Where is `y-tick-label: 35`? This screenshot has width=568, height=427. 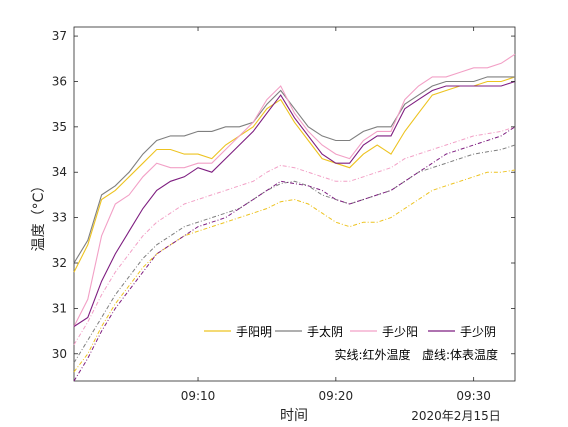
y-tick-label: 35 is located at coordinates (59, 127).